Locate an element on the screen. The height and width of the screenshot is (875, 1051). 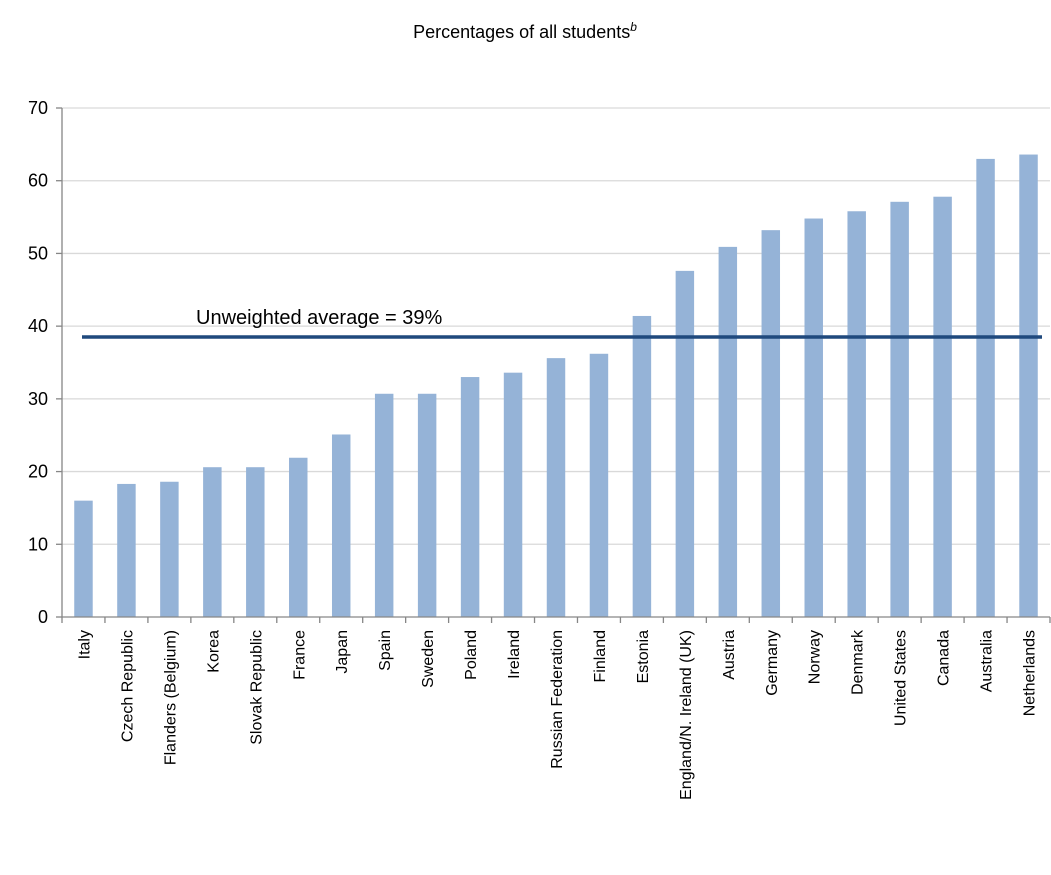
category-label: Austria is located at coordinates (729, 655).